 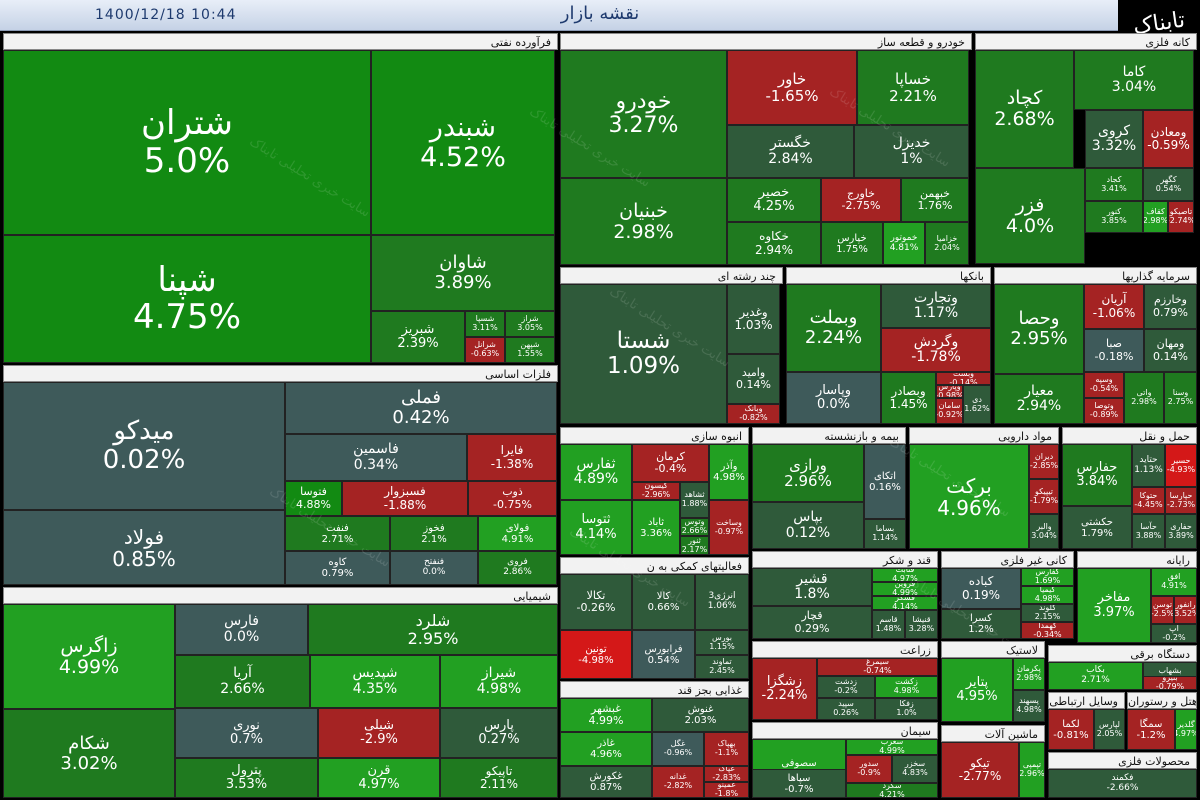 I want to click on stock-tile: وگردش -1.78%, so click(x=936, y=350).